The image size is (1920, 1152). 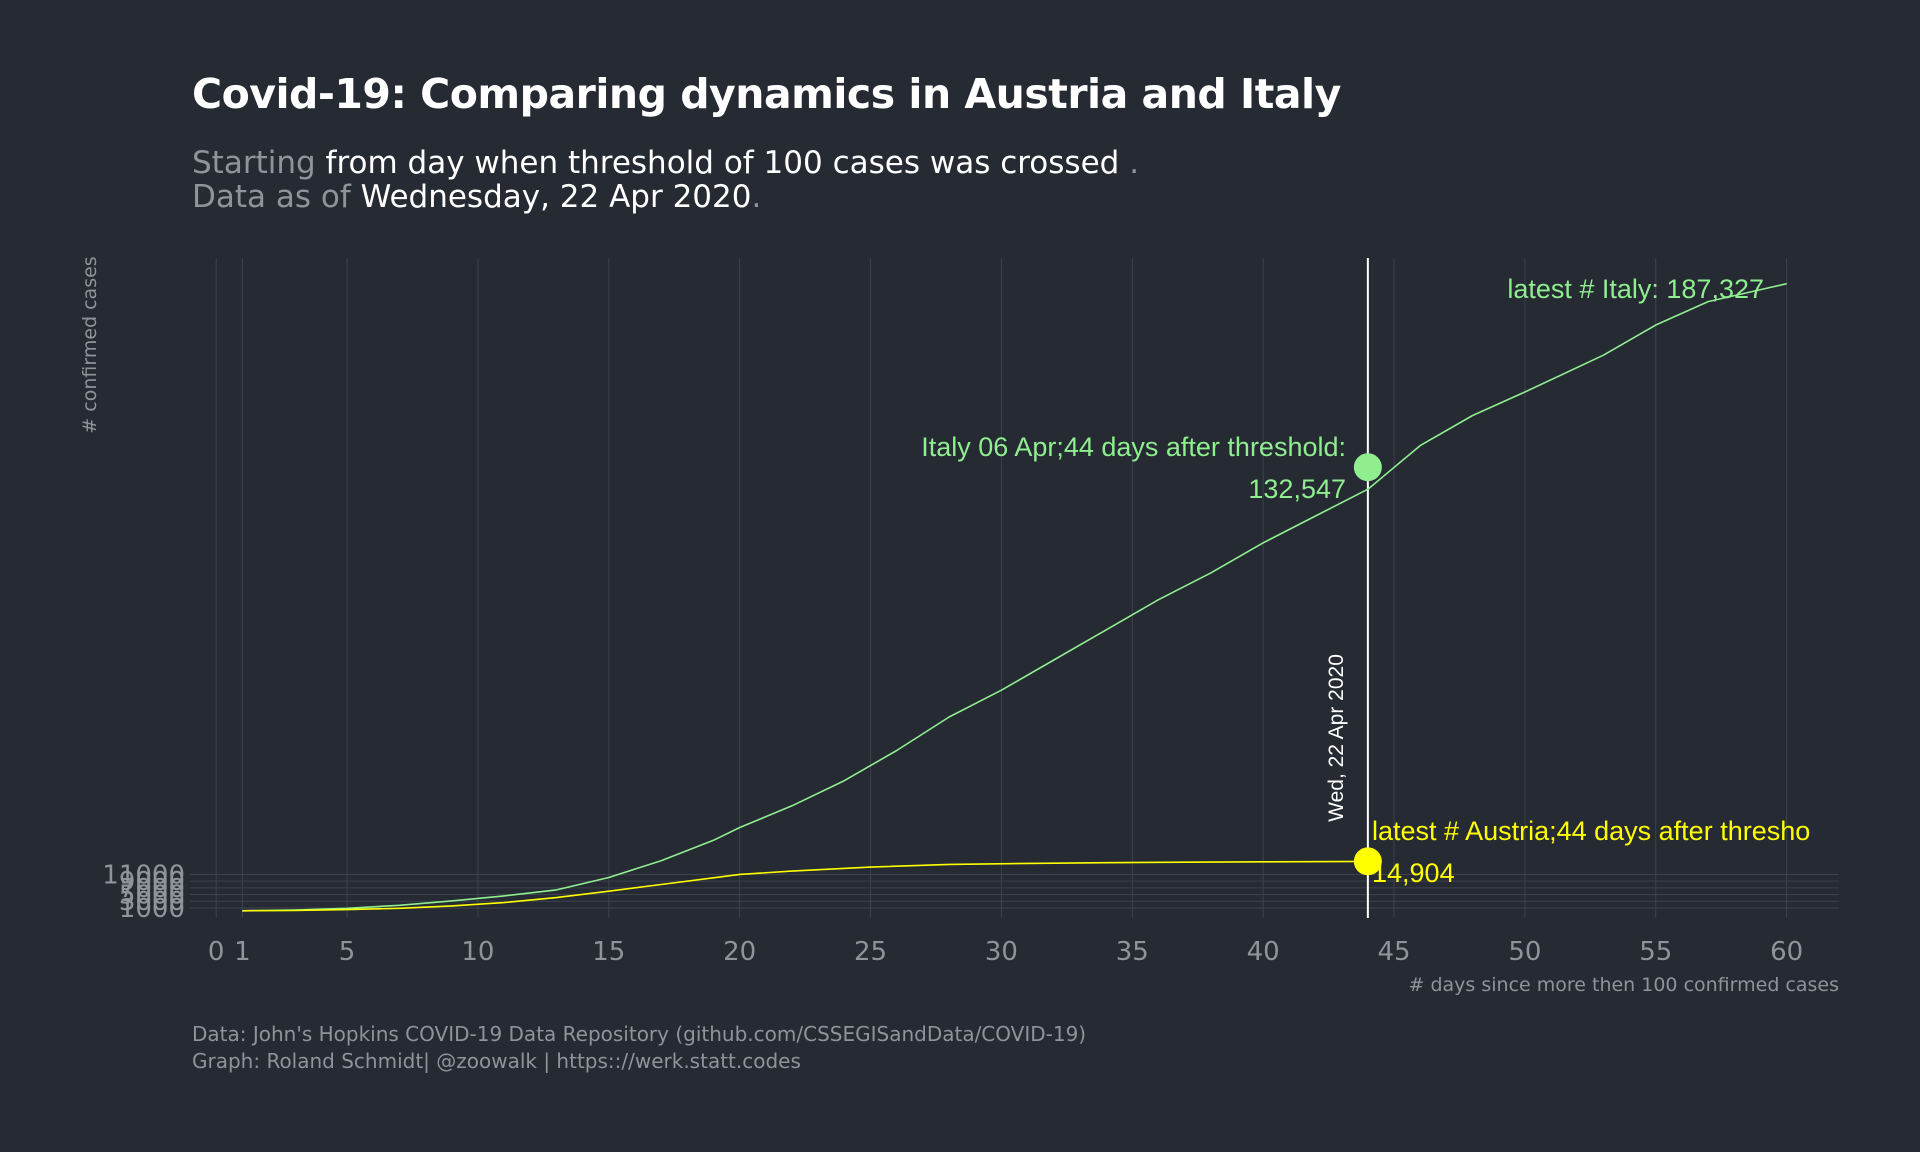 I want to click on austria-annotation: latest # Austria;44 days after thresho, so click(x=1591, y=831).